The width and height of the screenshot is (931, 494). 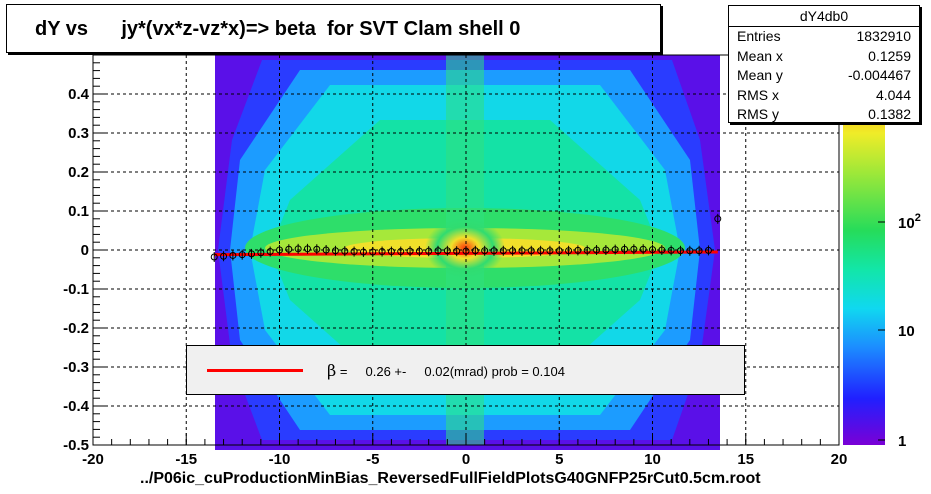 What do you see at coordinates (85, 250) in the screenshot?
I see `y-tick-label: 0` at bounding box center [85, 250].